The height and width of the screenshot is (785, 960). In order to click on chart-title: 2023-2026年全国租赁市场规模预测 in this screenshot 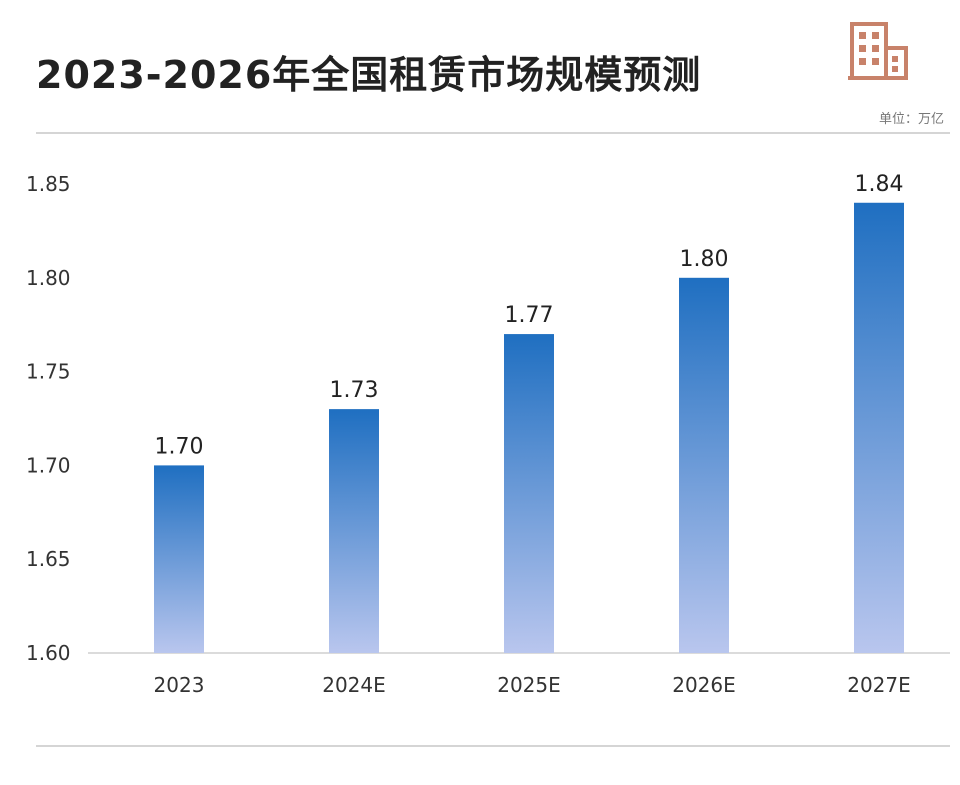, I will do `click(369, 75)`.